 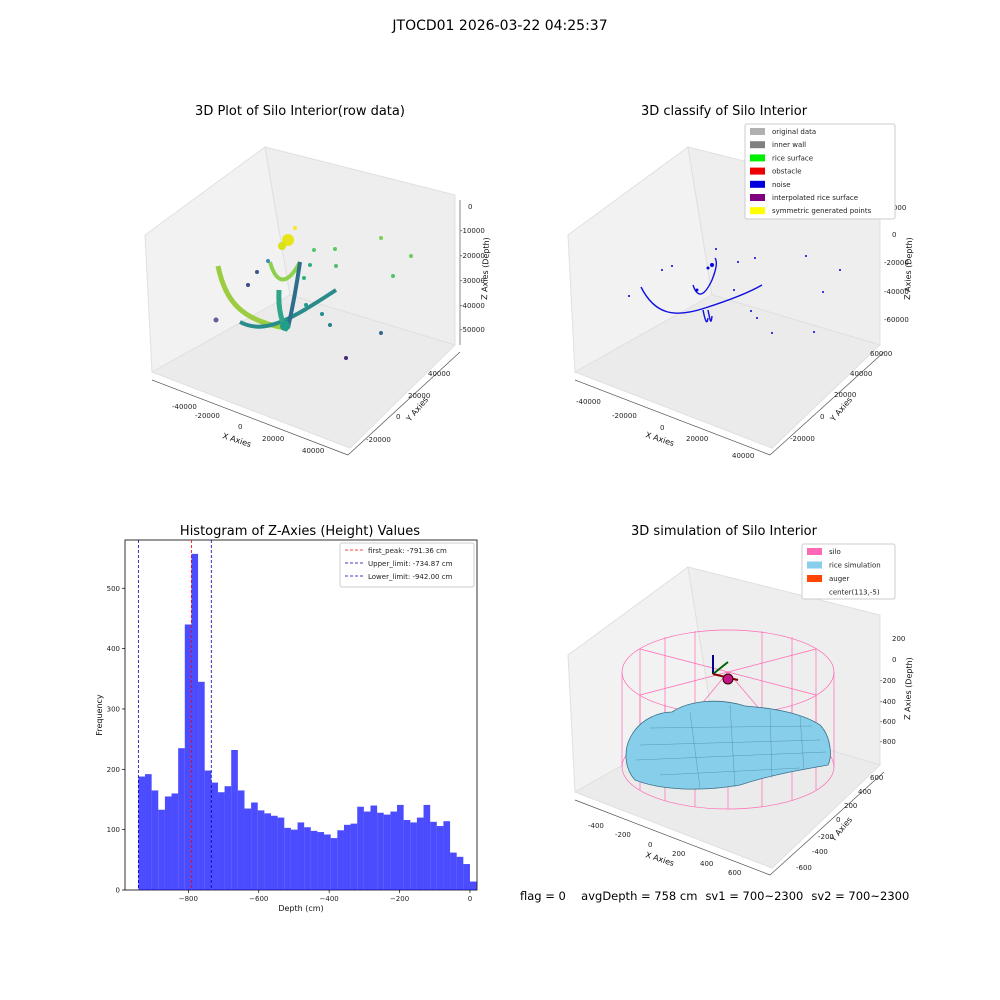 I want to click on raw-ztick-5: -50000, so click(x=472, y=330).